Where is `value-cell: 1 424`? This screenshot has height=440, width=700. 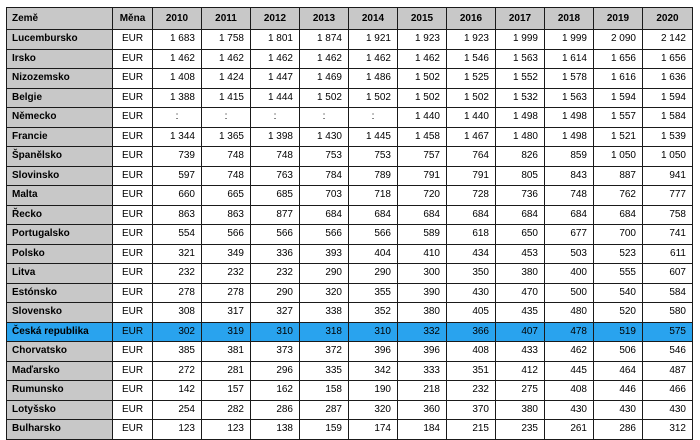
value-cell: 1 424 is located at coordinates (226, 78).